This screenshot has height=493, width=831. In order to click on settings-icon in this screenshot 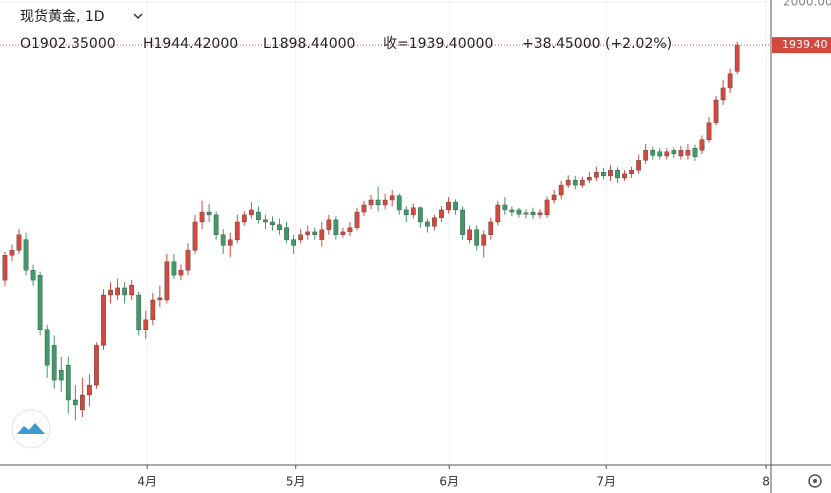, I will do `click(815, 481)`.